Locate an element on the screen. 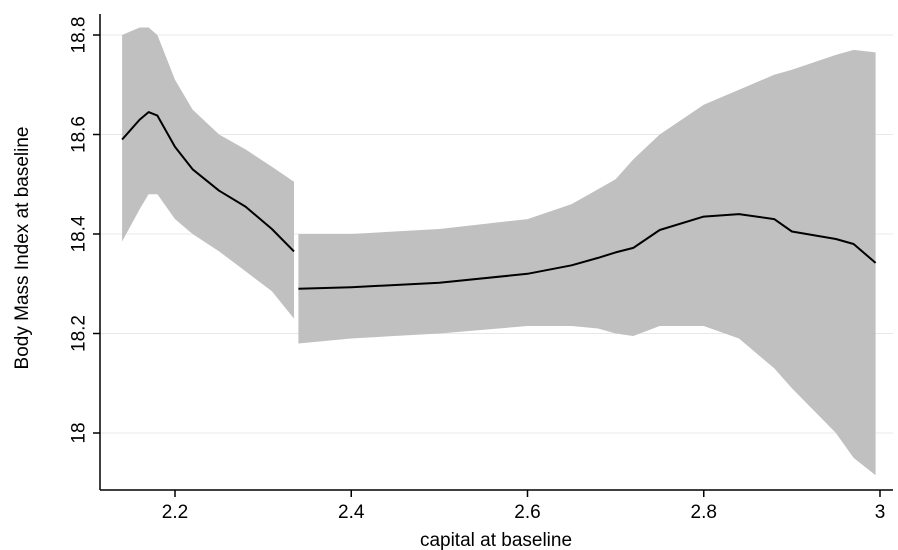 Image resolution: width=898 pixels, height=550 pixels. x-tick-label: 2.8 is located at coordinates (704, 512).